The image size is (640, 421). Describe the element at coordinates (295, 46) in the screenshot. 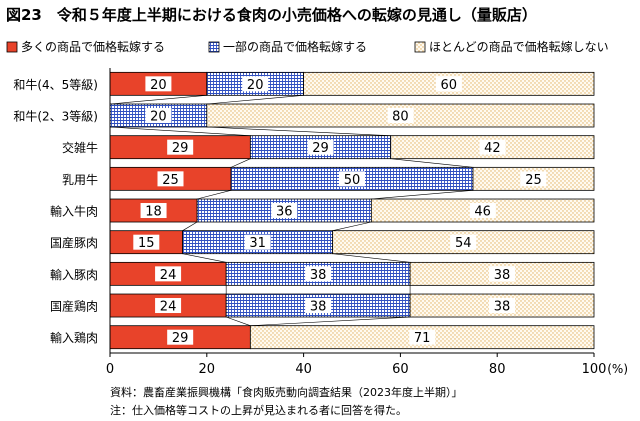

I see `legend-label: 一部の商品で価格転嫁する` at that location.